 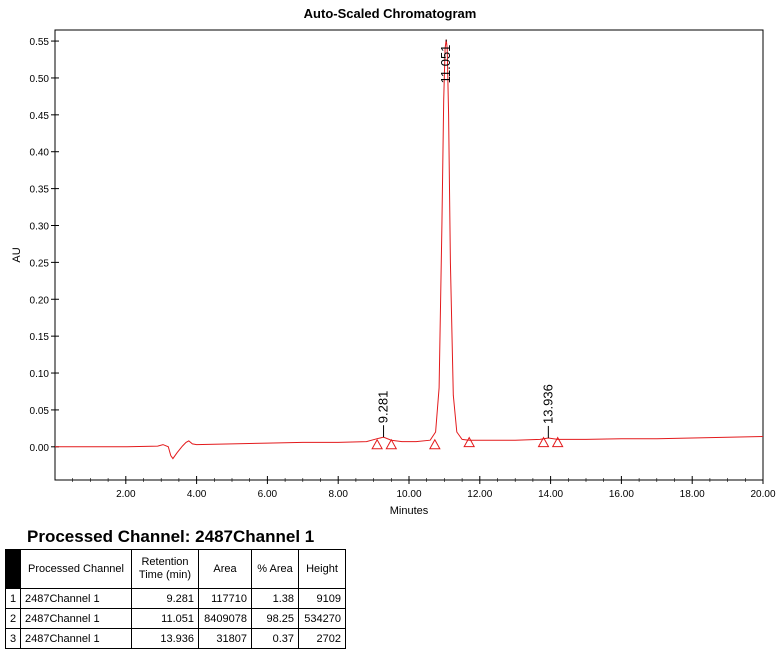 I want to click on cell-pct-area: 1.38, so click(x=275, y=598).